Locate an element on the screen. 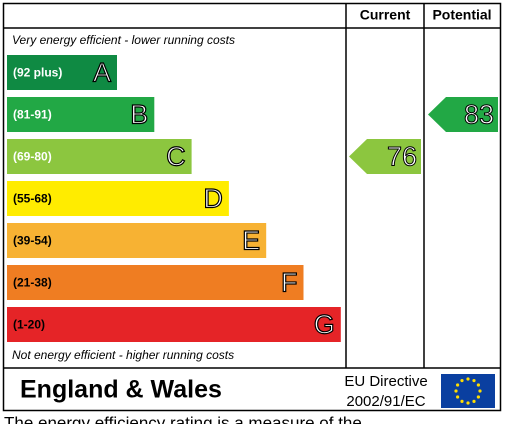 The height and width of the screenshot is (424, 508). band-range: (39-54) is located at coordinates (32, 241).